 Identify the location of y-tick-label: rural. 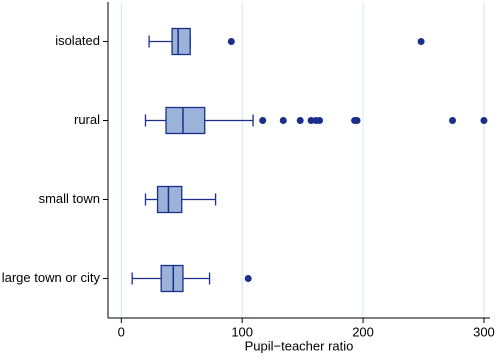
(87, 119).